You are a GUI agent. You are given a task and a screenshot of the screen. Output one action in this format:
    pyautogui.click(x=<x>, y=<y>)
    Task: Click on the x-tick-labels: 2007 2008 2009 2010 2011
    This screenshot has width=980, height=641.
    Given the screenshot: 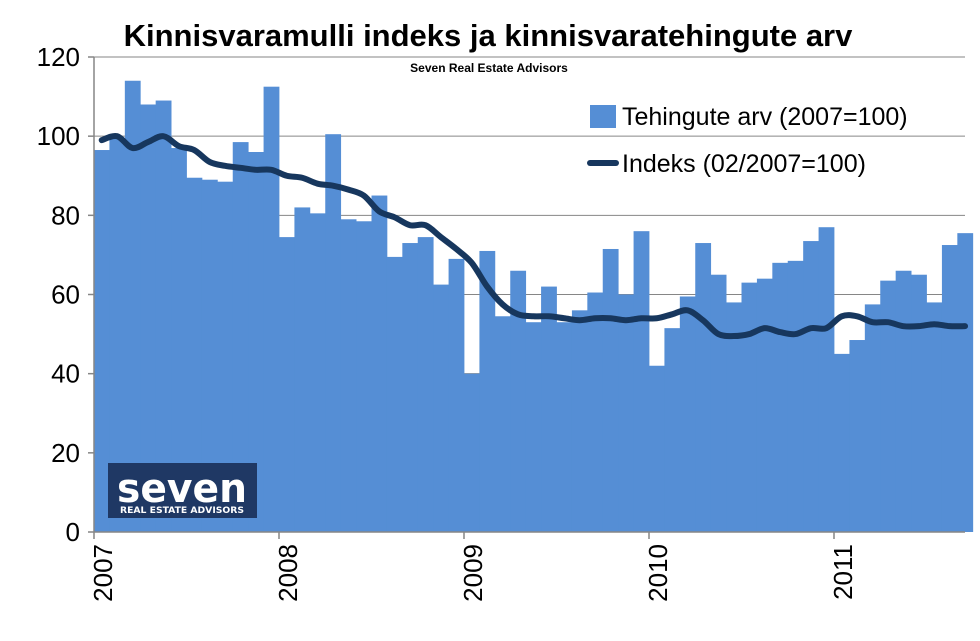 What is the action you would take?
    pyautogui.click(x=473, y=573)
    